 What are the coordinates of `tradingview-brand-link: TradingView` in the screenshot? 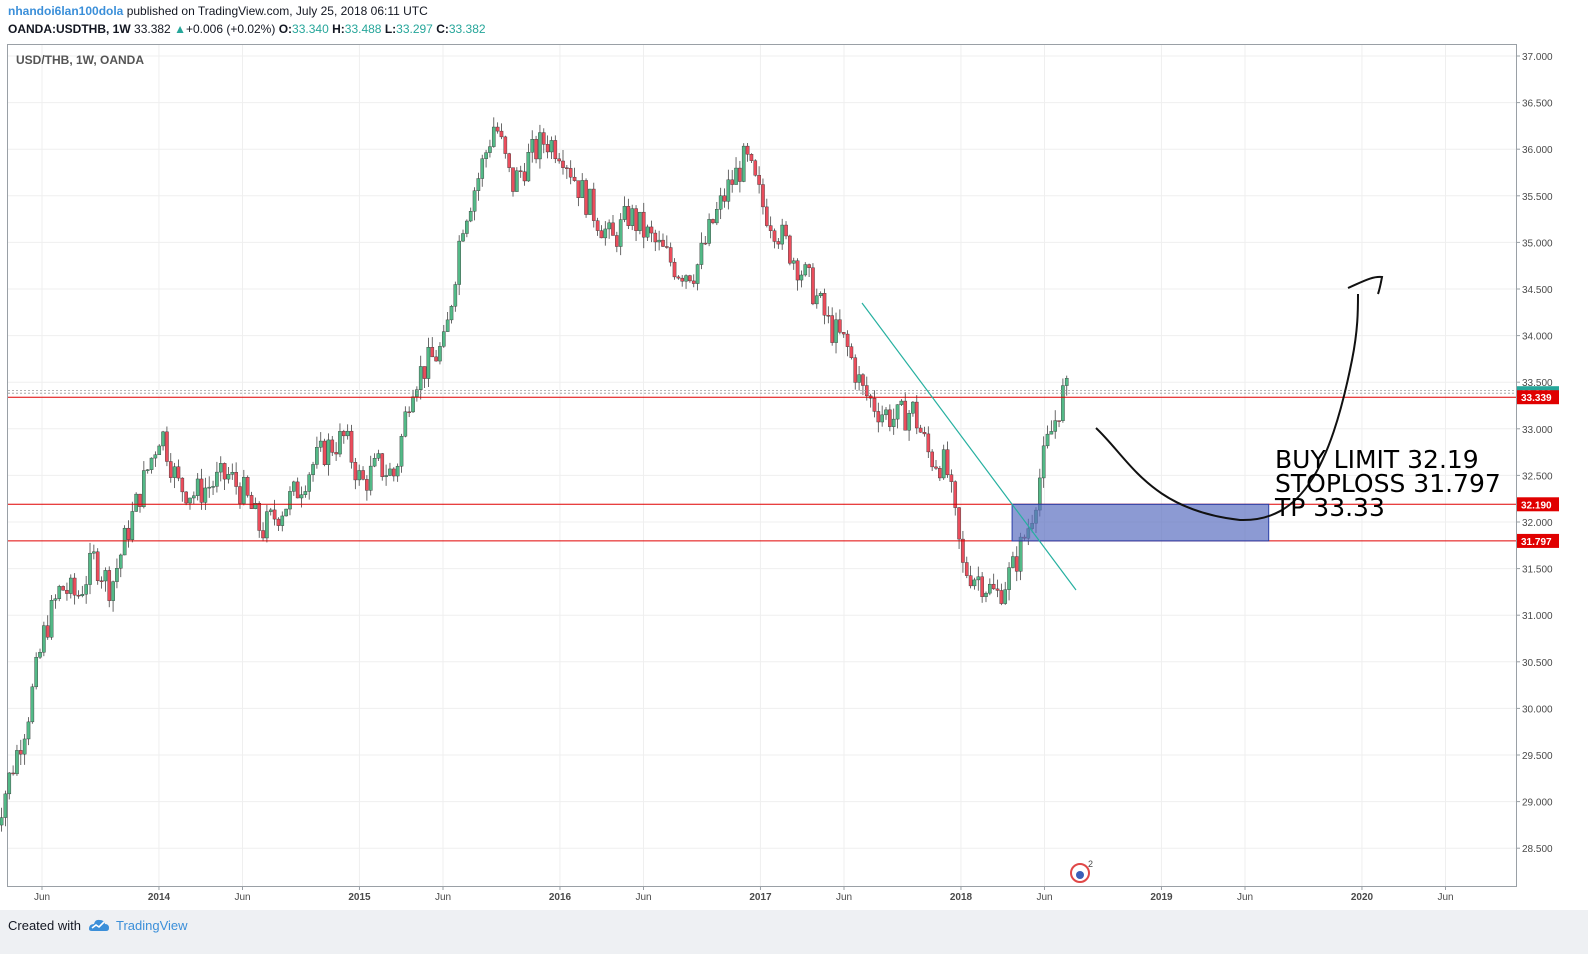 It's located at (152, 925).